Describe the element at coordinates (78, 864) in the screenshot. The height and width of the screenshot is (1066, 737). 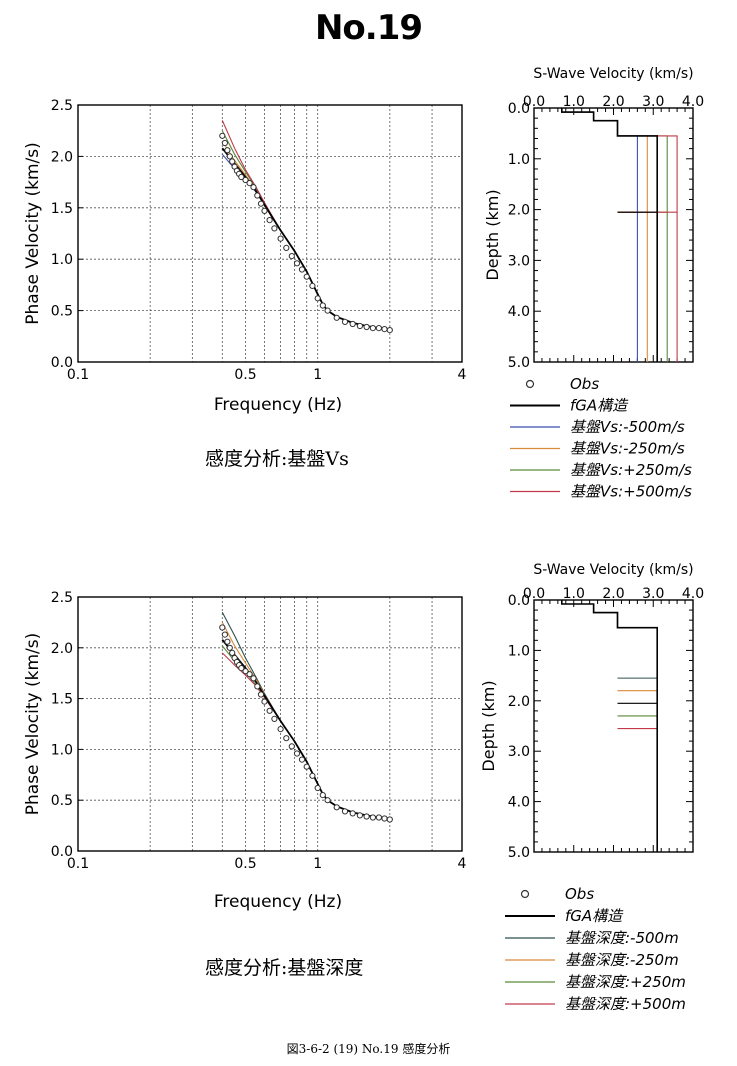
I see `x-tick-label: 0.1` at that location.